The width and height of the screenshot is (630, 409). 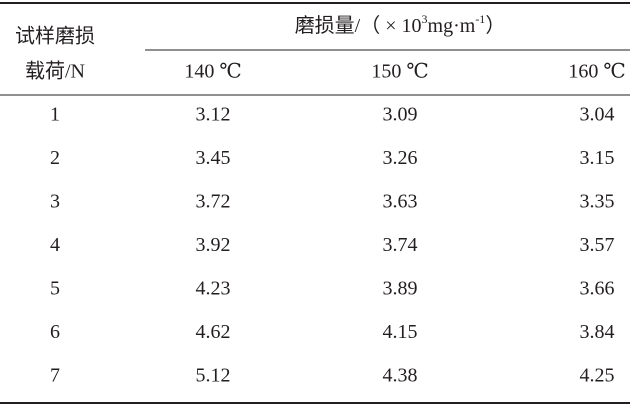 What do you see at coordinates (425, 19) in the screenshot?
I see `superscript: 3` at bounding box center [425, 19].